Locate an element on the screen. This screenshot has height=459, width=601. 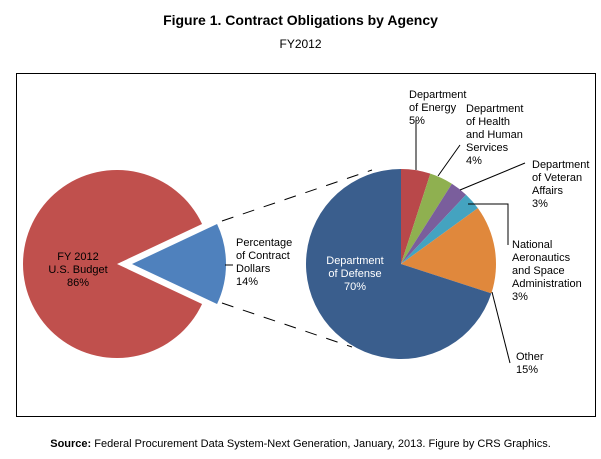
label-other: Other 15% is located at coordinates (530, 363).